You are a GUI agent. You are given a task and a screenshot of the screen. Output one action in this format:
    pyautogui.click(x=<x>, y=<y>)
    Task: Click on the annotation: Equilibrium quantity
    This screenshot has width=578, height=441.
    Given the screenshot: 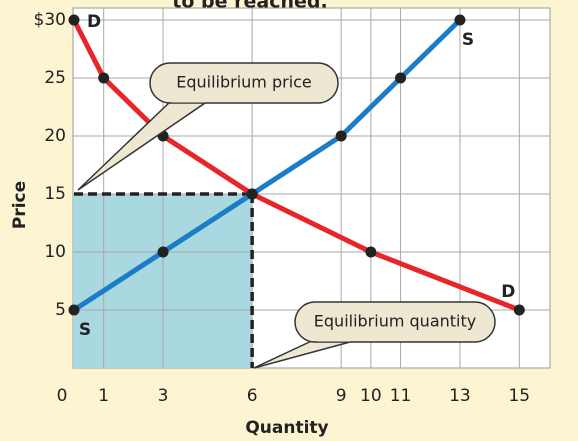 What is the action you would take?
    pyautogui.click(x=395, y=321)
    